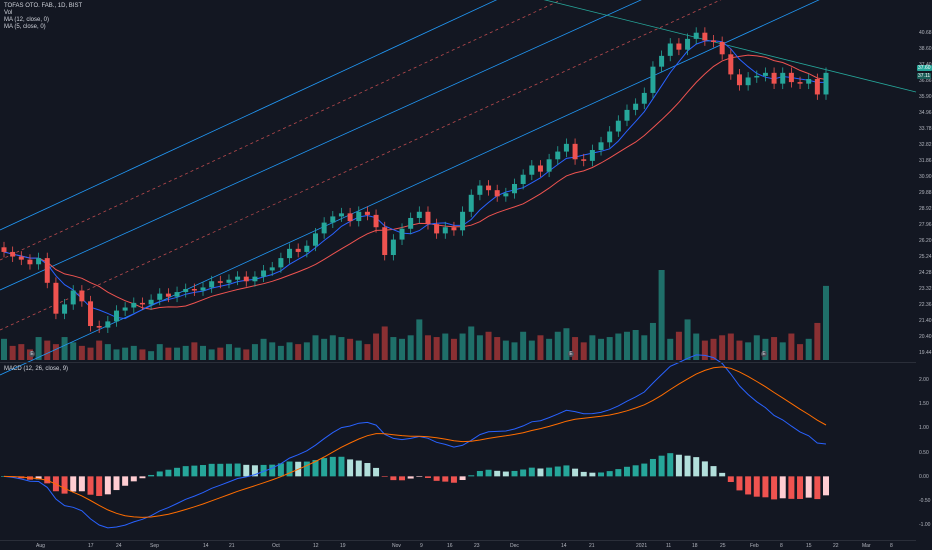 The image size is (932, 550). What do you see at coordinates (925, 241) in the screenshot?
I see `price-tick: 26.20` at bounding box center [925, 241].